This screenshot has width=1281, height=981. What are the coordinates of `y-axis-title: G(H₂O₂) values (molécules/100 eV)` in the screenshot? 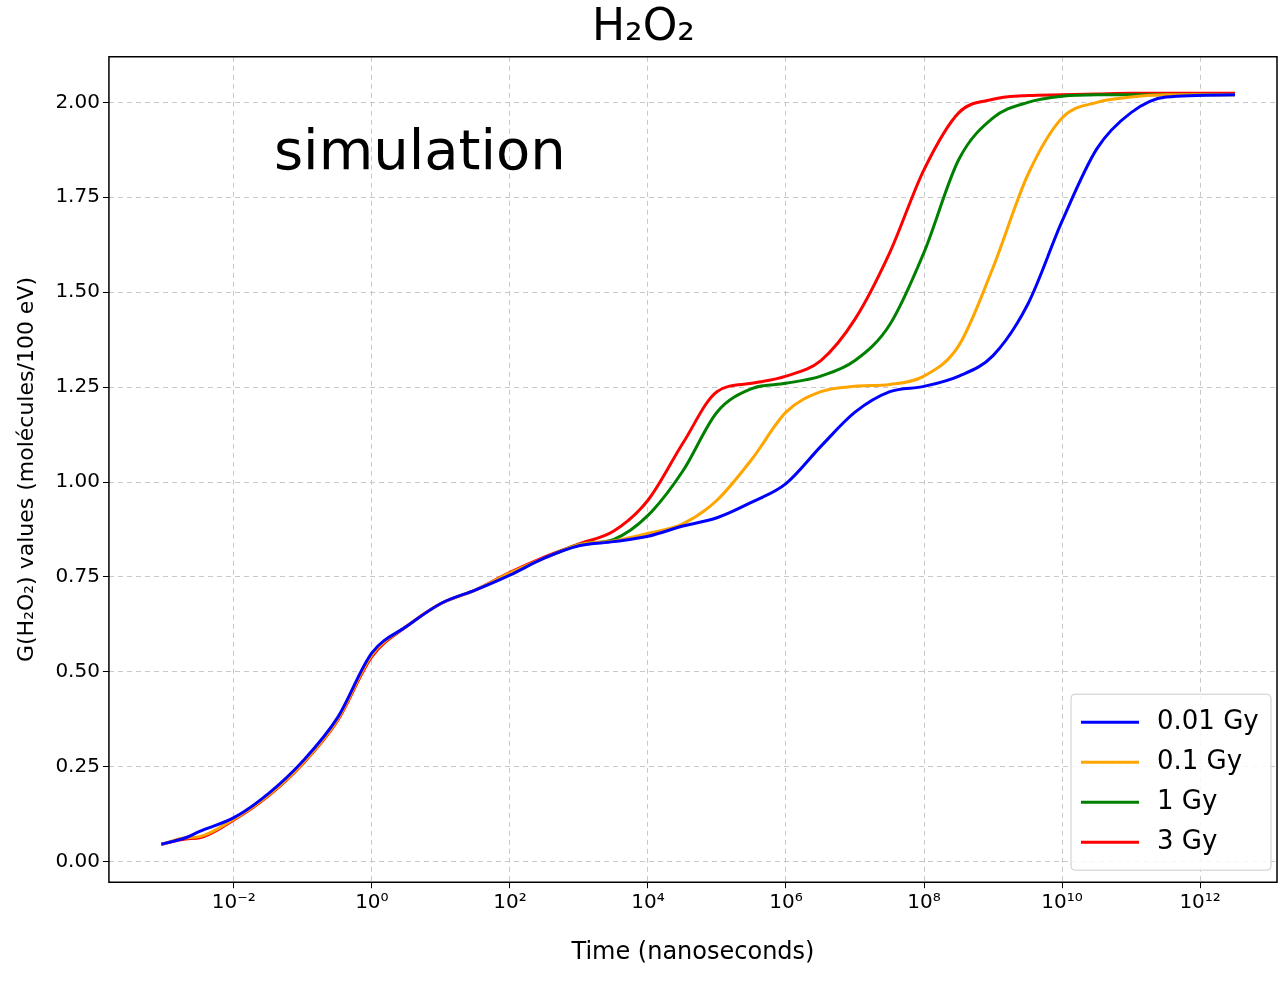 It's located at (25, 469).